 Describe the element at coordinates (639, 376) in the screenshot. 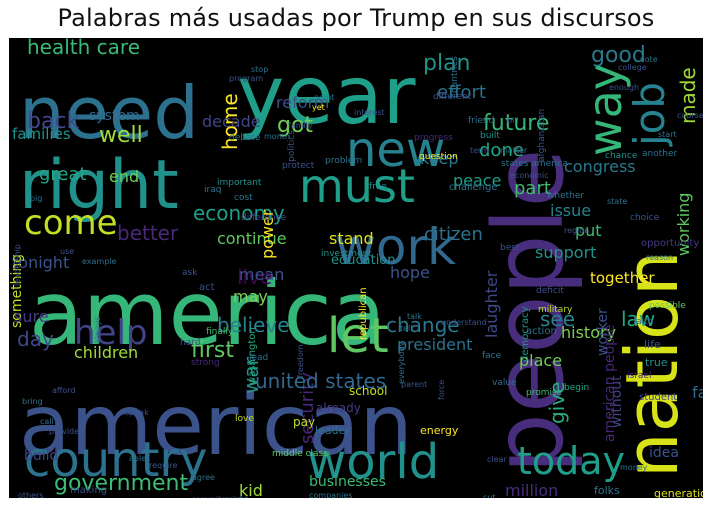

I see `word-israel: israel` at that location.